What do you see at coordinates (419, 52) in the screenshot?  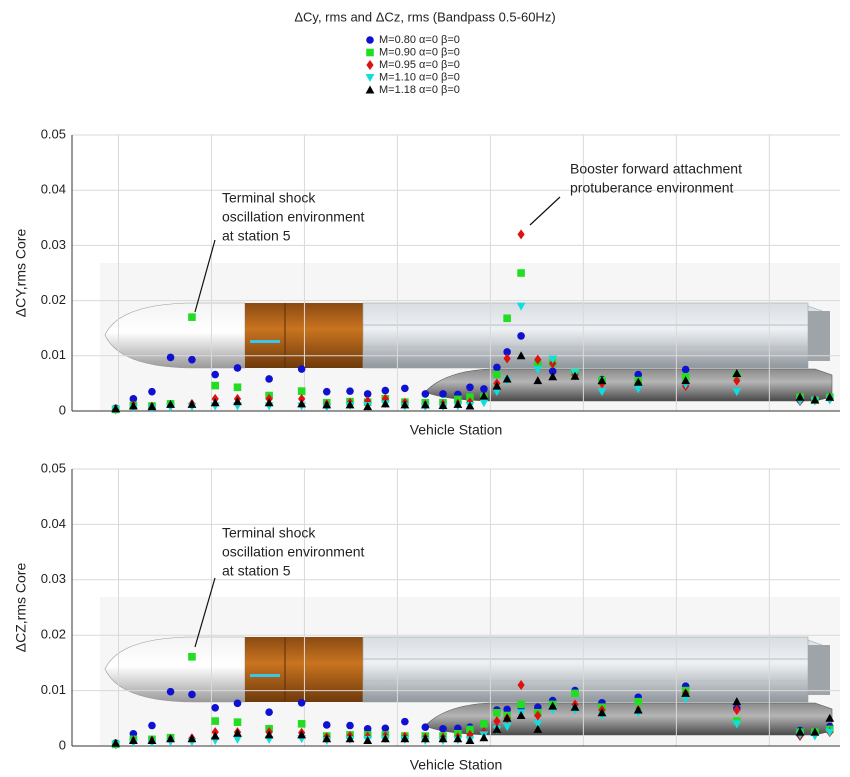 I see `legend-label: M=0.90 α=0 β=0` at bounding box center [419, 52].